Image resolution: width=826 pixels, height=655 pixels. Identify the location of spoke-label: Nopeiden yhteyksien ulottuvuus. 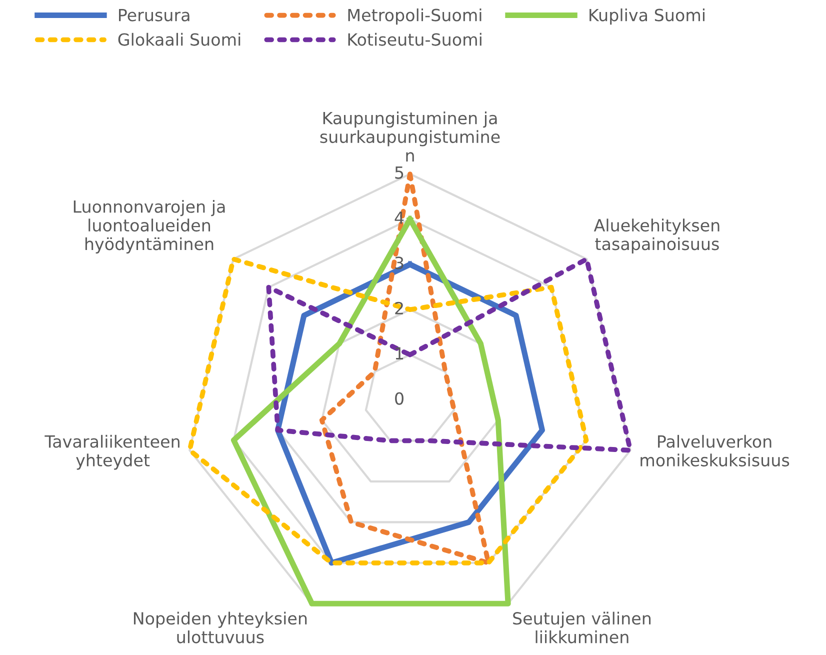
(220, 628).